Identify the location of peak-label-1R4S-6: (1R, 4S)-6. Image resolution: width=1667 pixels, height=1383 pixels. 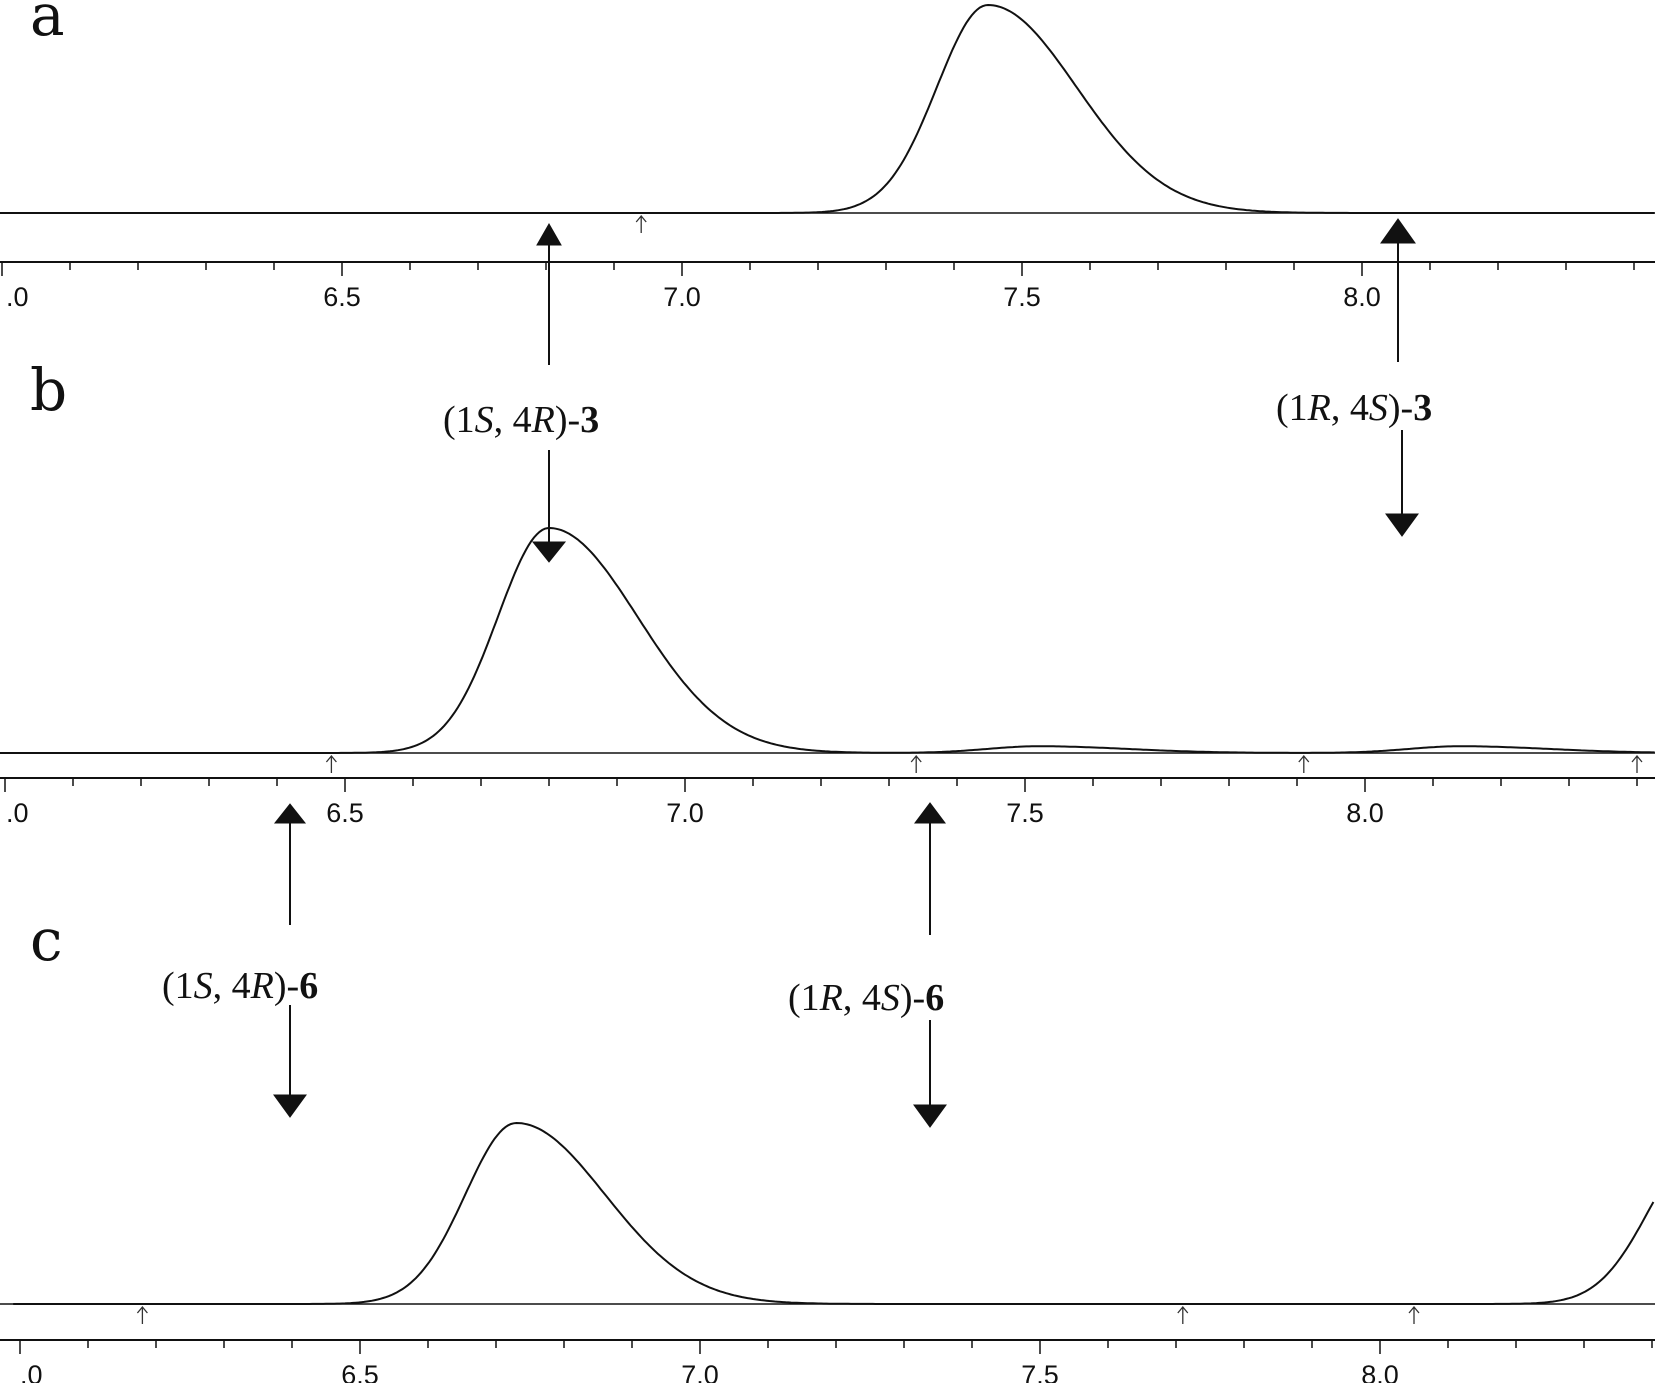
(866, 998).